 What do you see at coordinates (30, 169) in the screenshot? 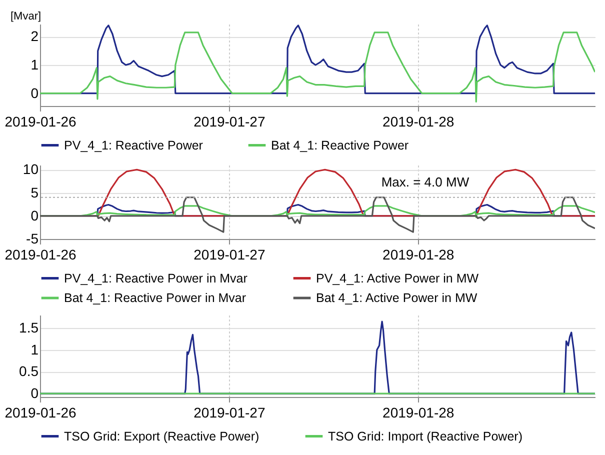
I see `y-tick-label: 10` at bounding box center [30, 169].